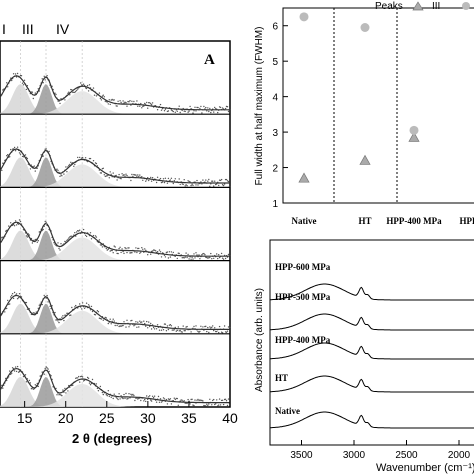 The image size is (474, 474). Describe the element at coordinates (259, 340) in the screenshot. I see `ftir-y-axis-label: Absorbance (arb. units)` at that location.